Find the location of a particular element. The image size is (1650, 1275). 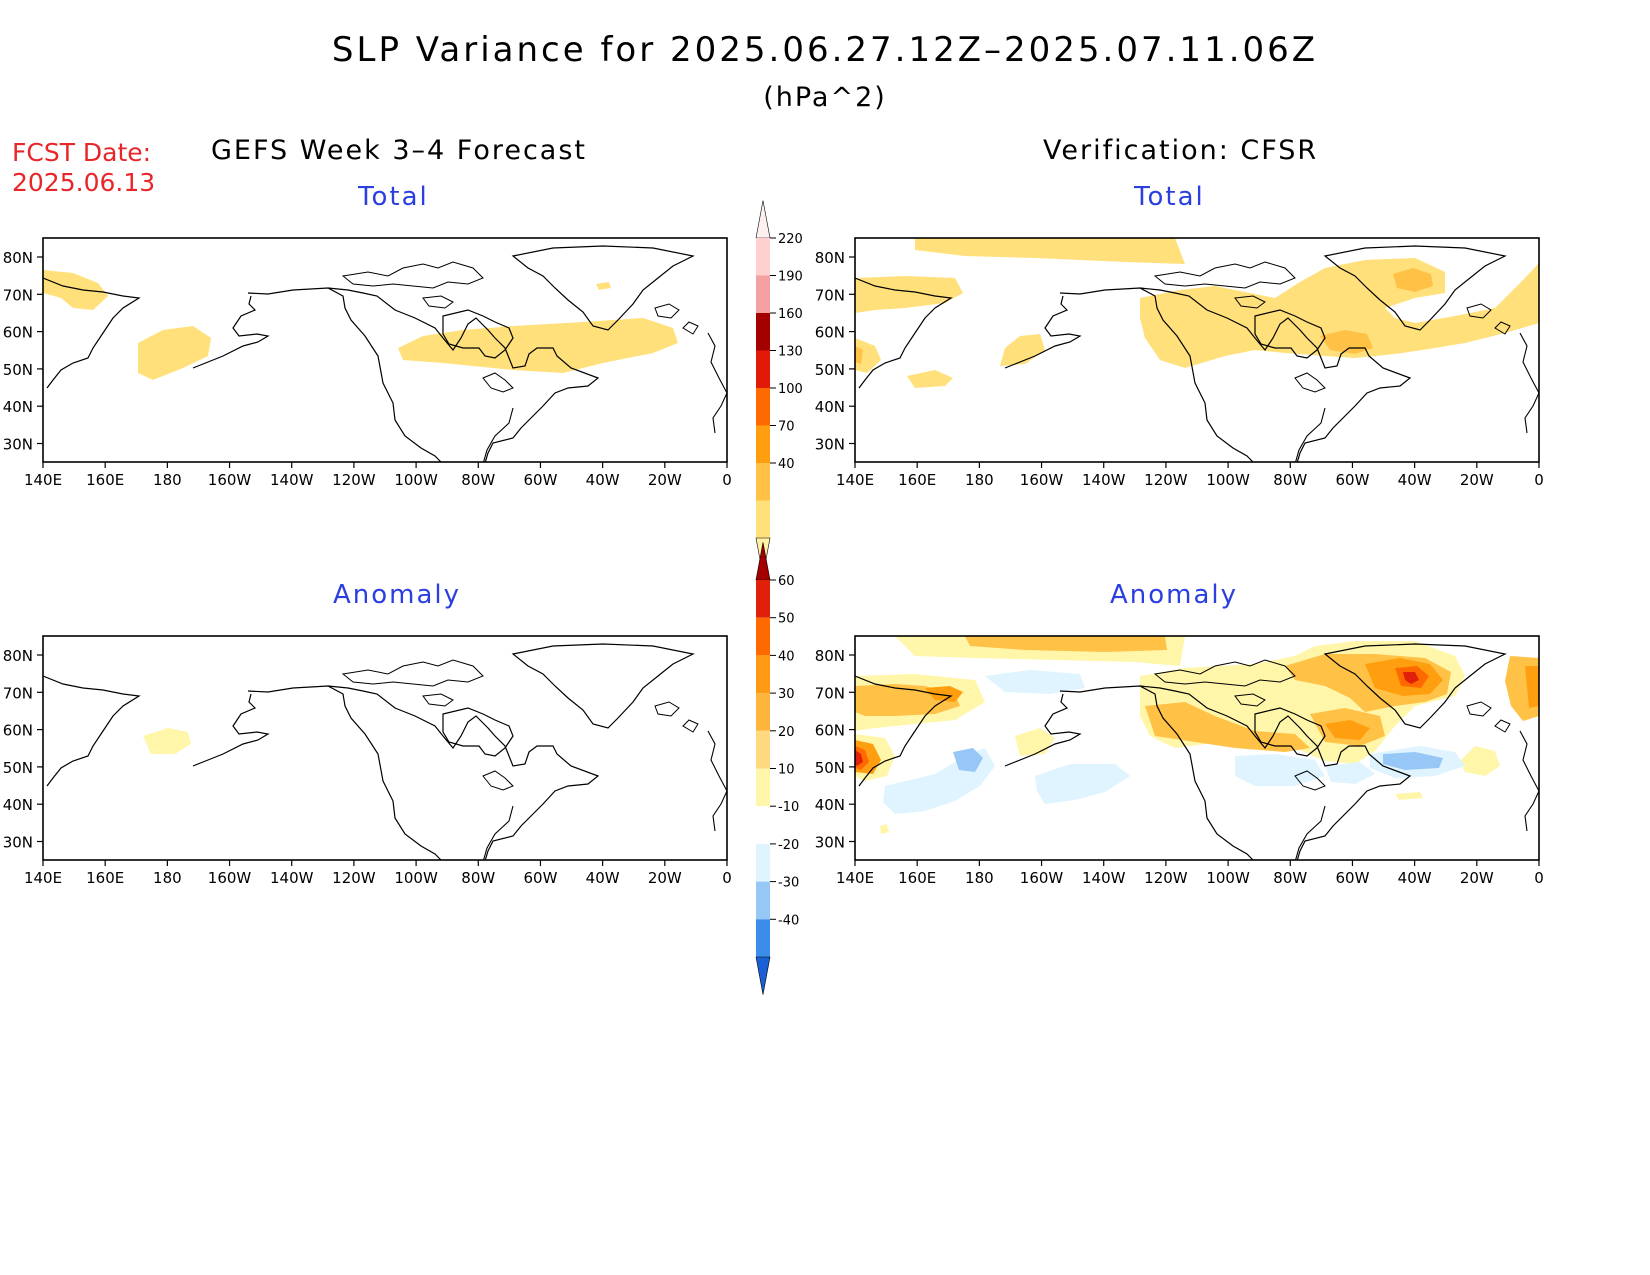

left-column-title: GEFS Week 3–4 Forecast is located at coordinates (399, 150).